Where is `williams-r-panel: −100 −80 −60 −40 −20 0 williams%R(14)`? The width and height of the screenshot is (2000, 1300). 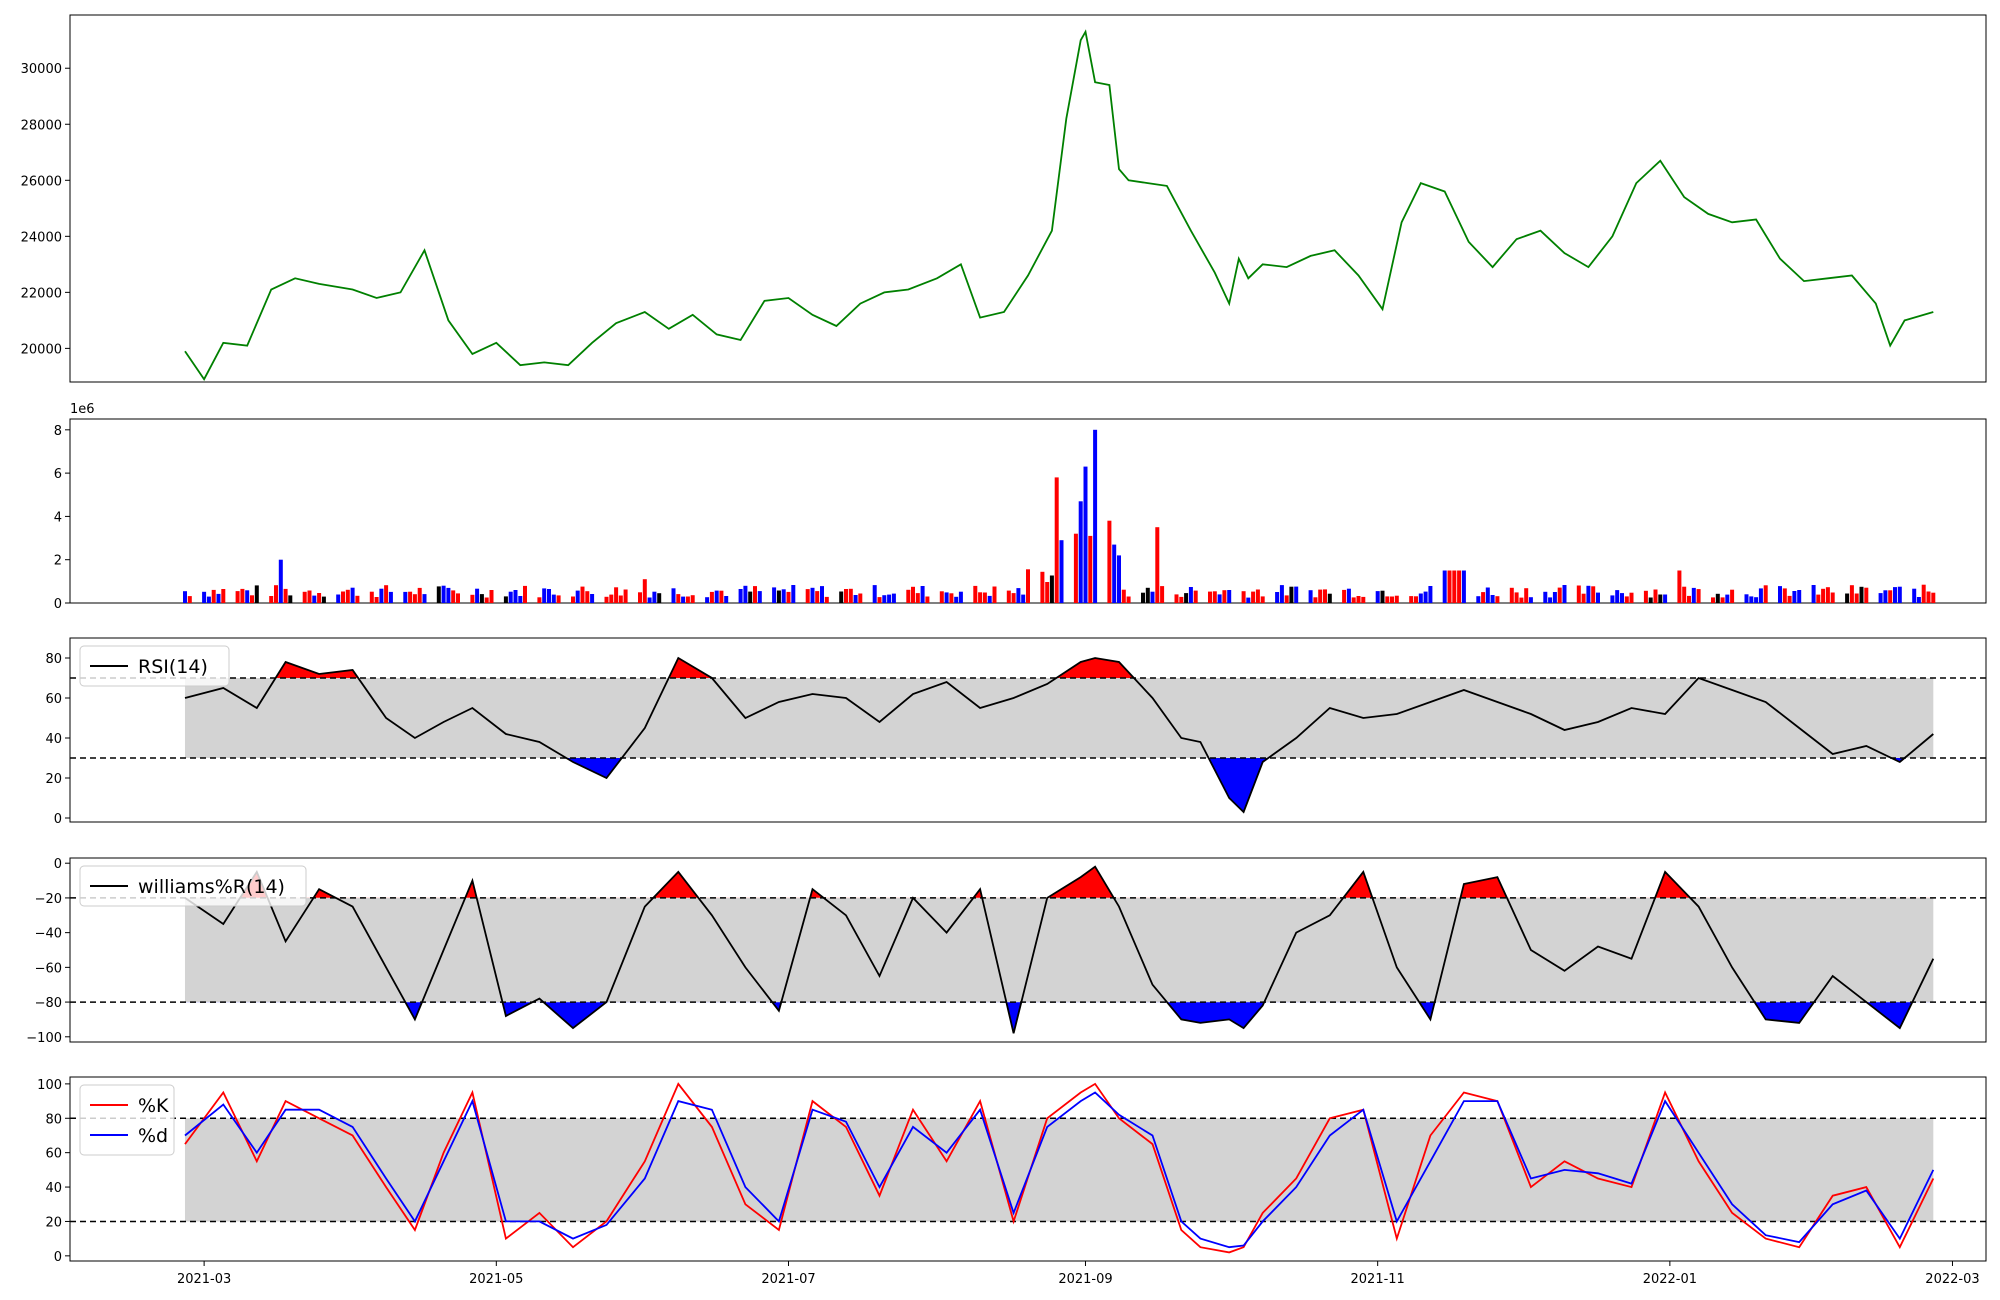
williams-r-panel: −100 −80 −60 −40 −20 0 williams%R(14) is located at coordinates (1006, 951).